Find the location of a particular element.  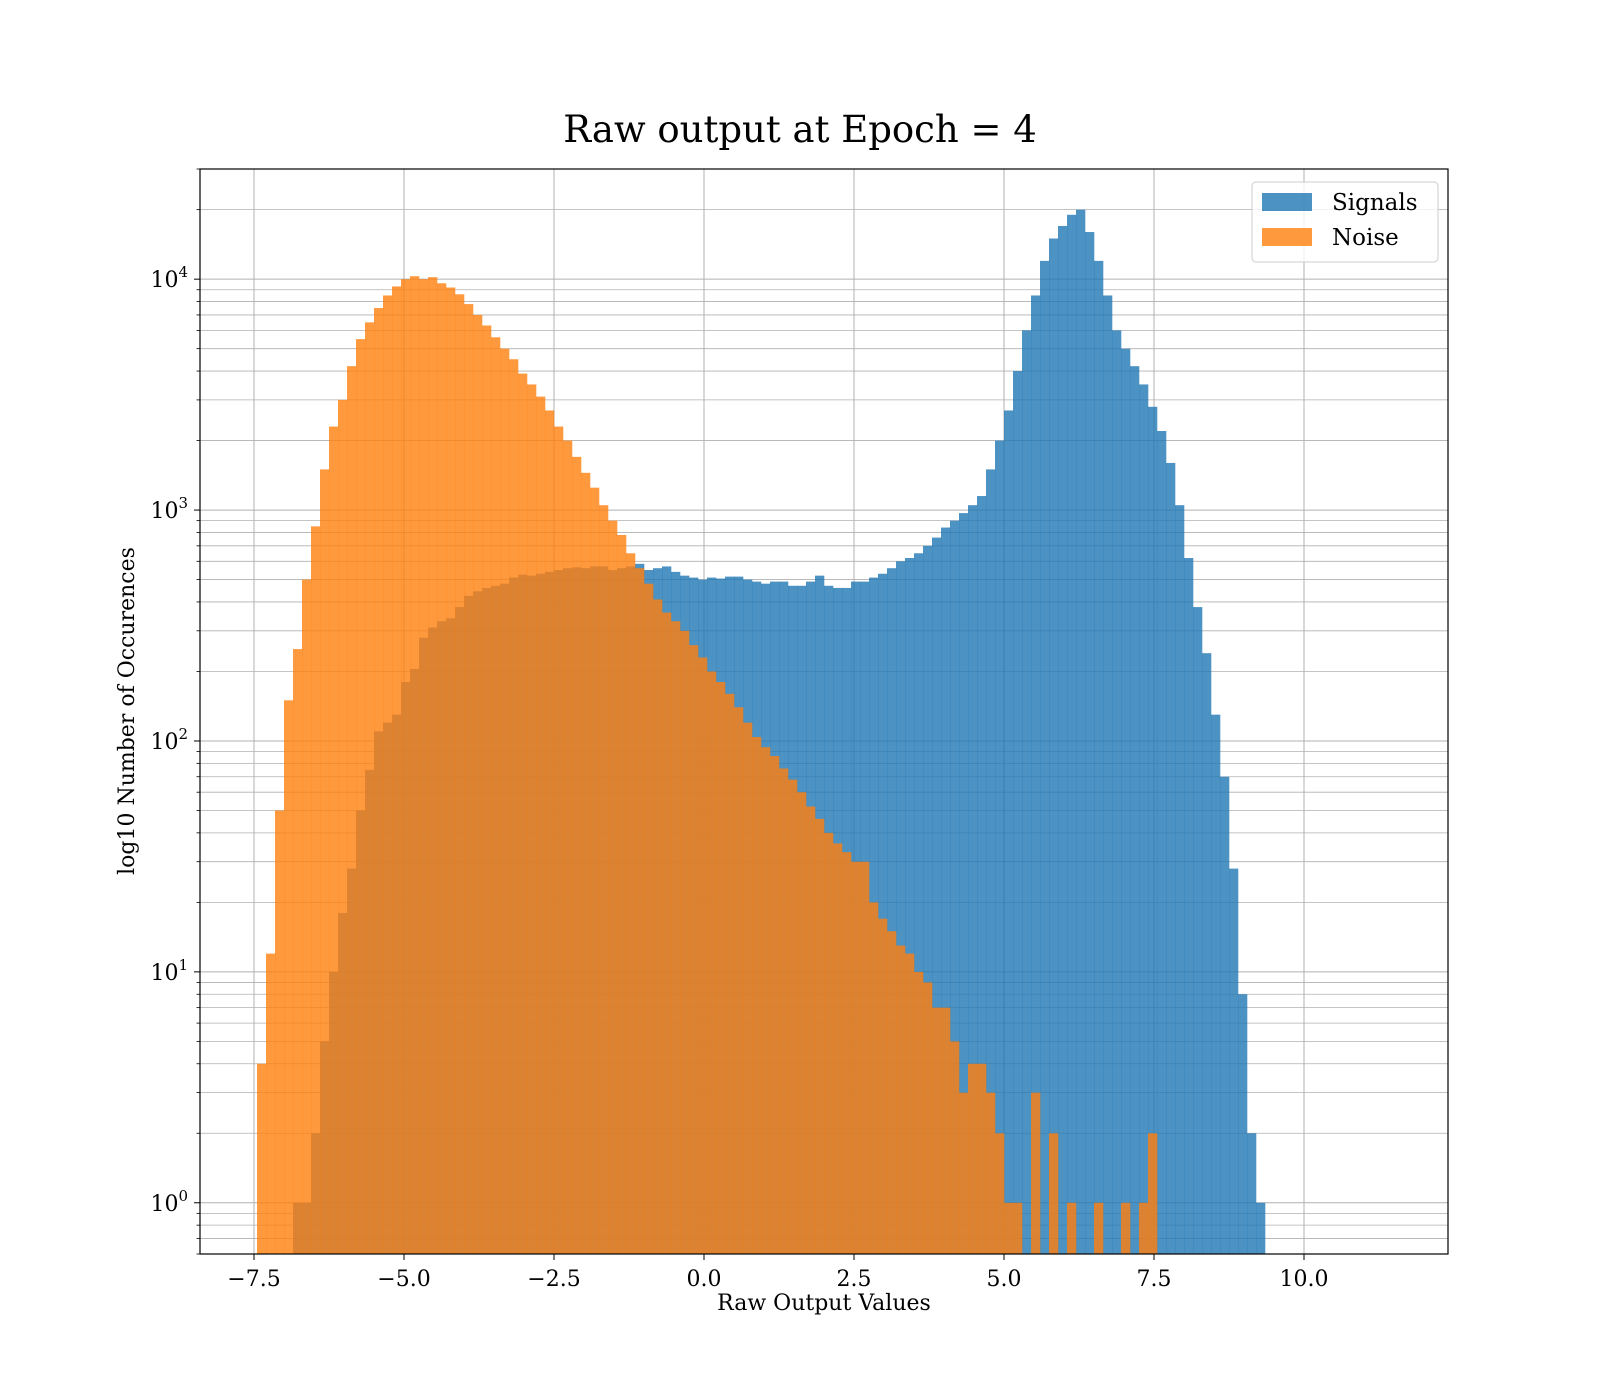

y-axis-label: log10 Number of Occurences is located at coordinates (127, 711).